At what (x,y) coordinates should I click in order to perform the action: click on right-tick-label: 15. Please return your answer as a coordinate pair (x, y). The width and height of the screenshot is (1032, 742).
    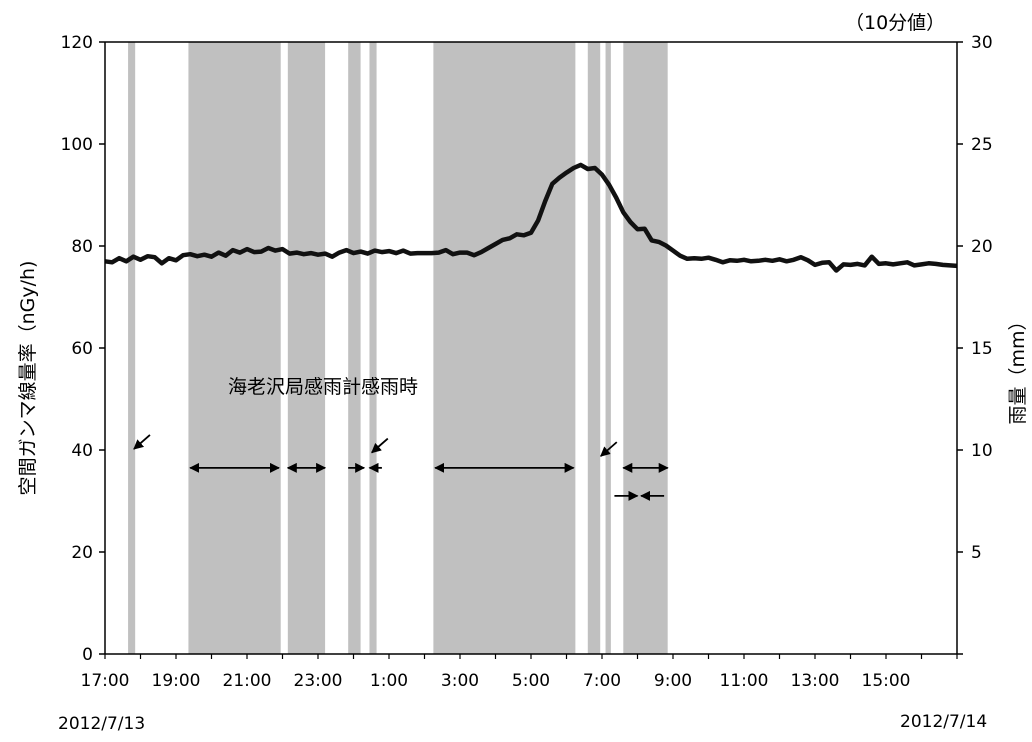
    Looking at the image, I should click on (982, 349).